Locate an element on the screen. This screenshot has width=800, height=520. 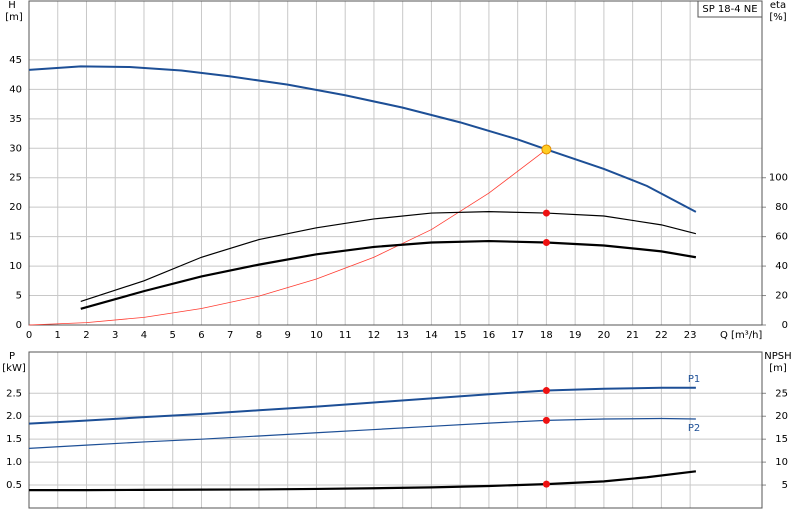
x-tick-label: 18 is located at coordinates (546, 335).